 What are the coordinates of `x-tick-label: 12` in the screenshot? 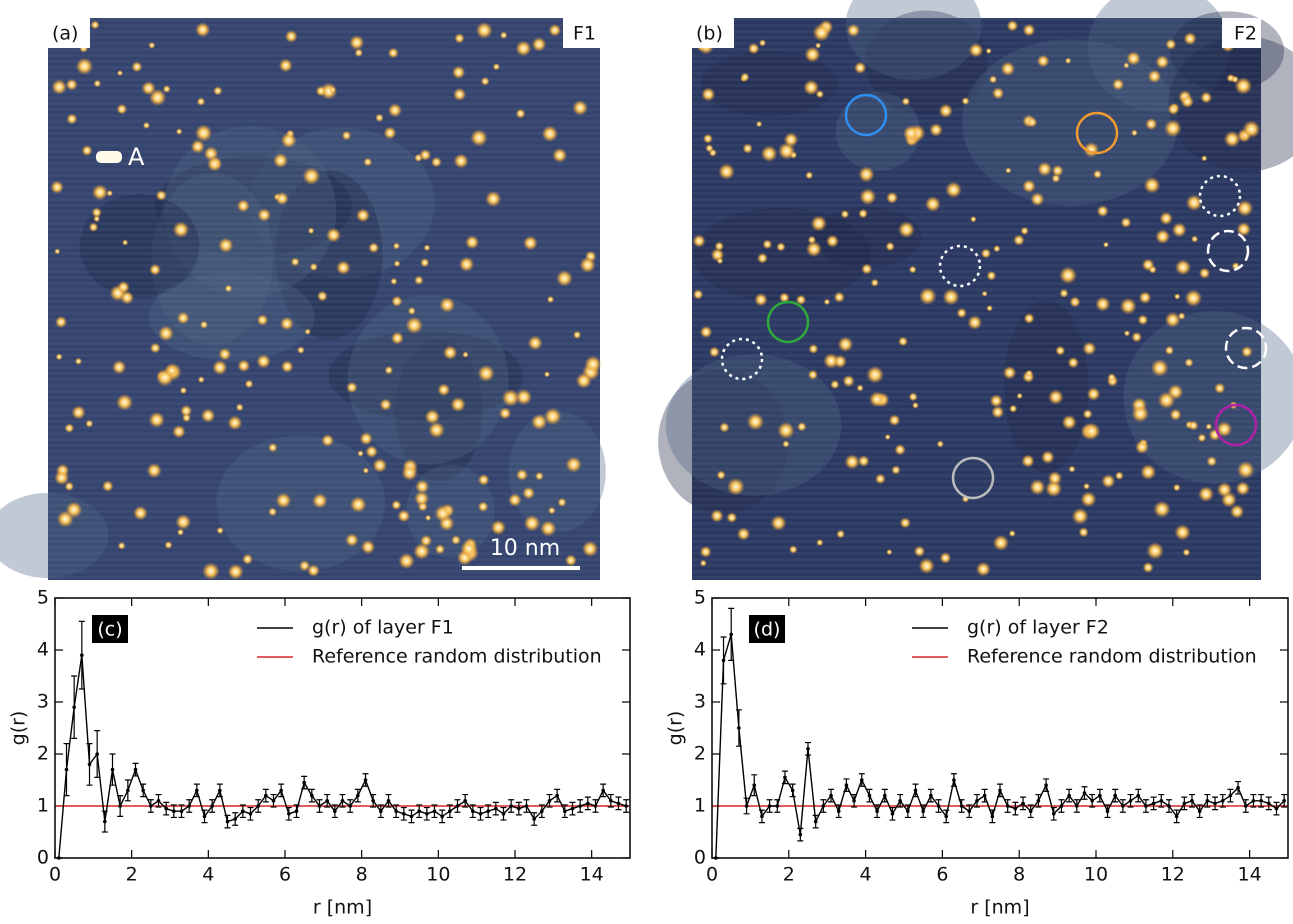 It's located at (515, 875).